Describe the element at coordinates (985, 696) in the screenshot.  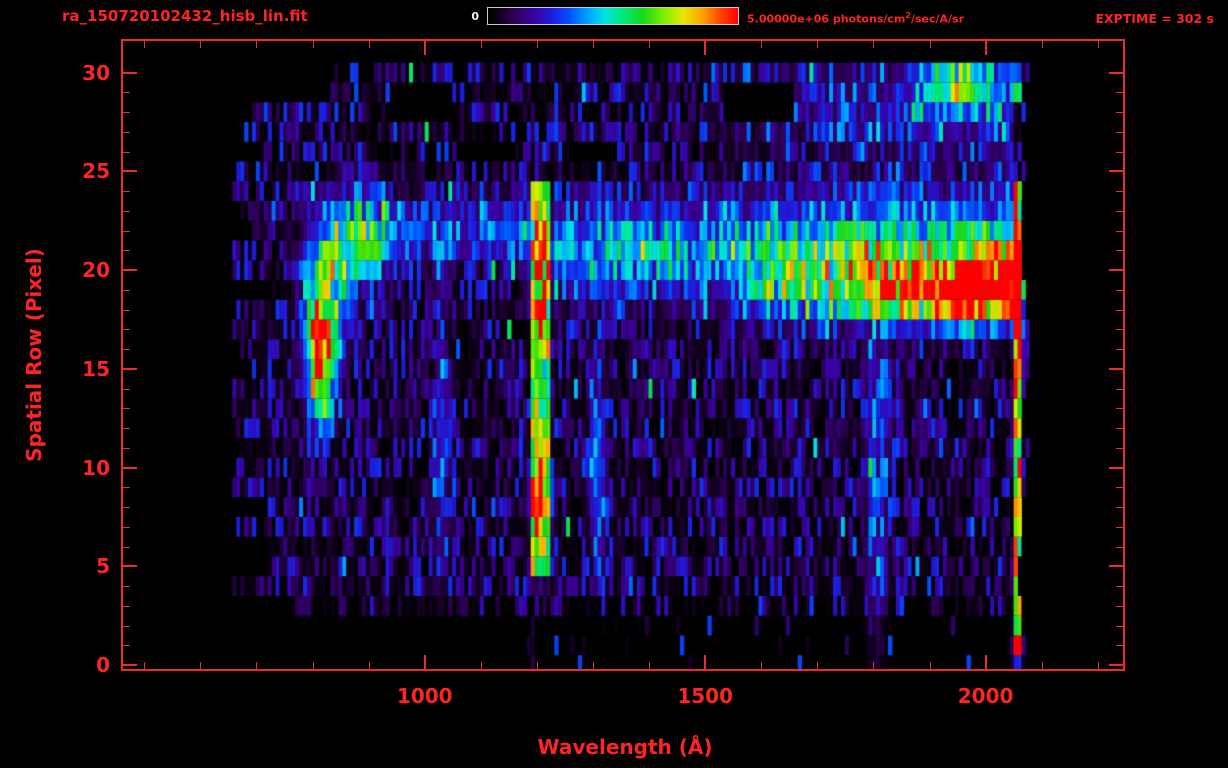
I see `x-tick-label: 2000` at that location.